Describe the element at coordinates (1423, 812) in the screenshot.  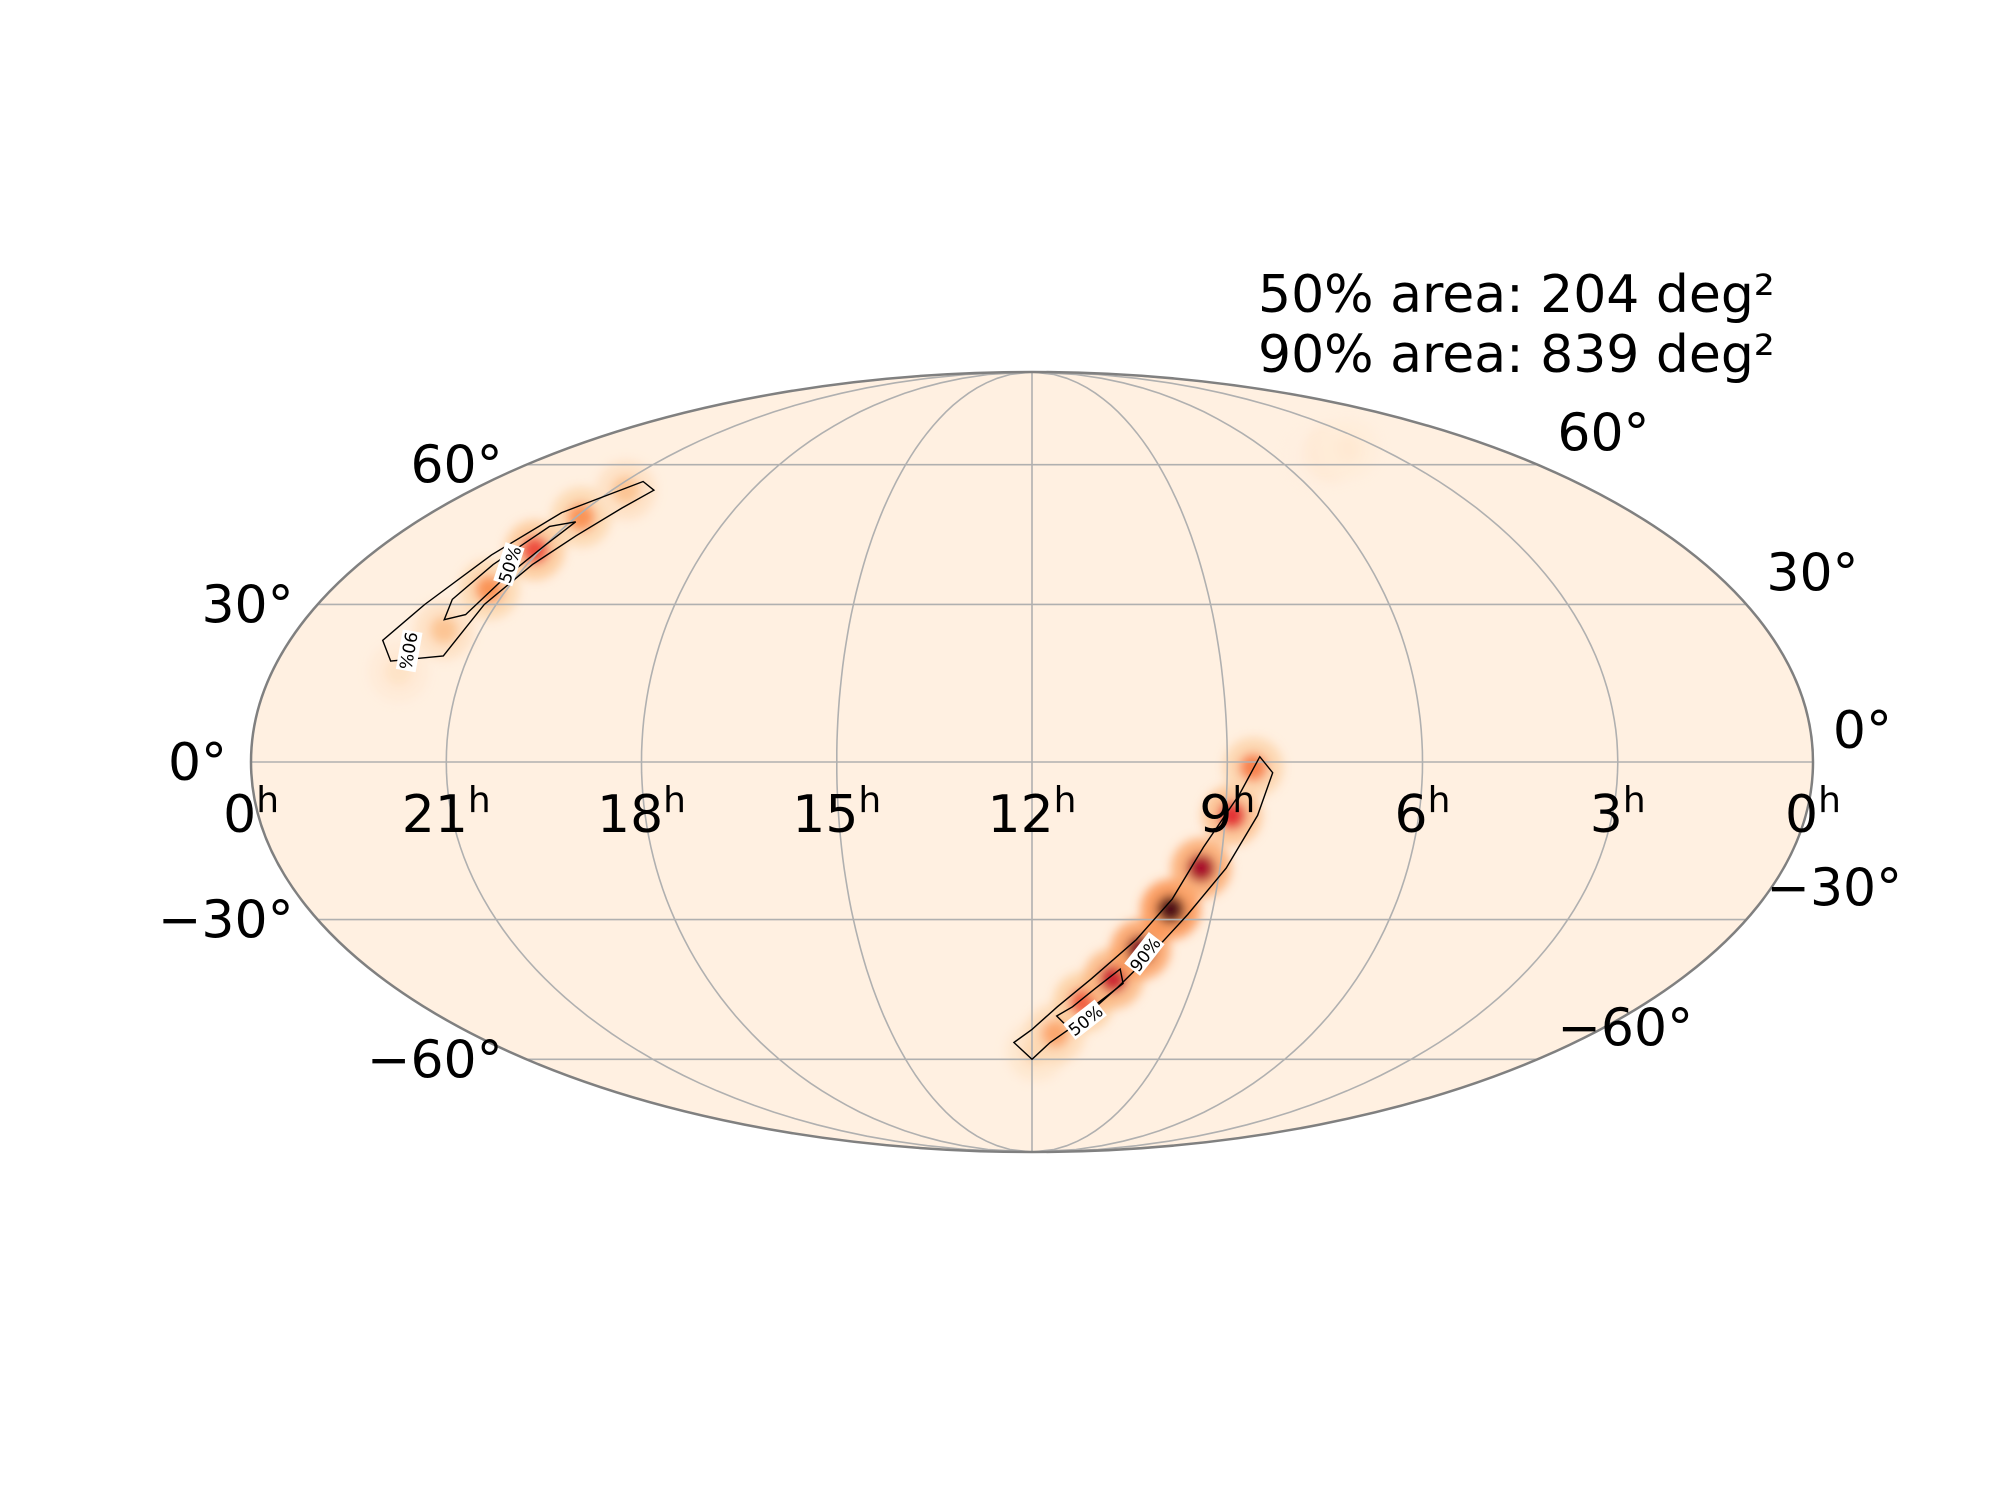
I see `ra-tick-label: 6h` at that location.